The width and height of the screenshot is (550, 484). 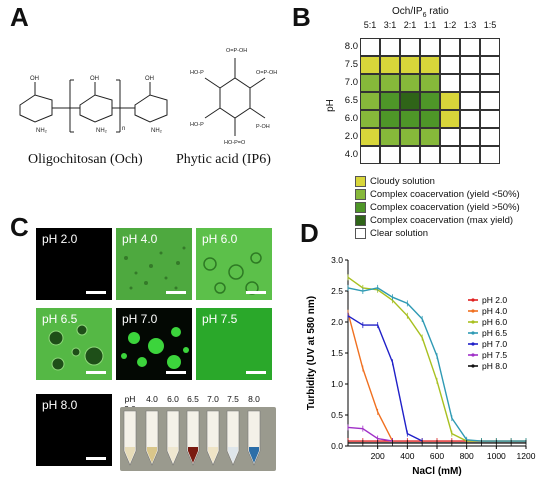 I want to click on tube-photo-labels: pH 2.04.06.06.57.07.58.0, so click(x=196, y=404).